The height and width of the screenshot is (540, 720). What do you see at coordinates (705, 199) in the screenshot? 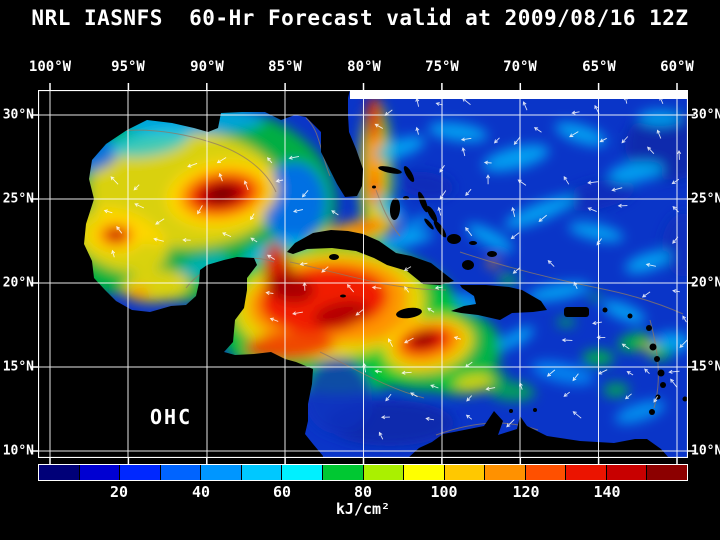
I see `lat-label-25n-right: 25°N` at bounding box center [705, 199].